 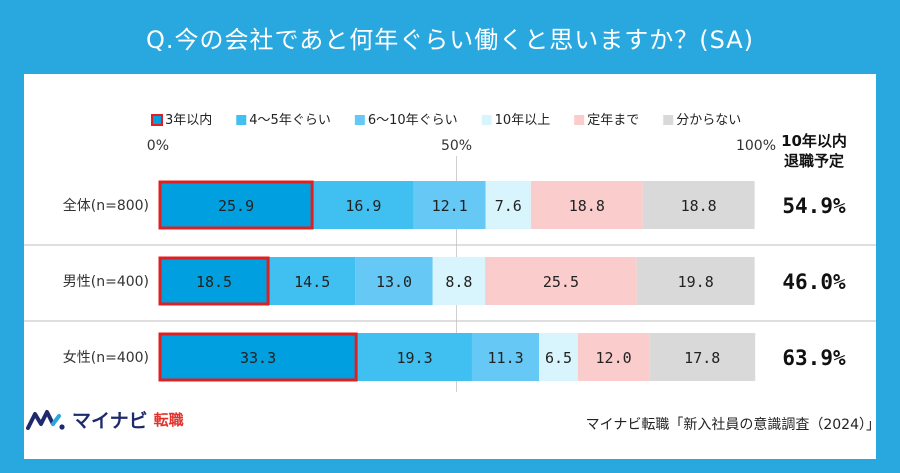 I want to click on question-title: Q.今の会社であと何年ぐらい働くと思いますか？(SA), so click(x=450, y=39).